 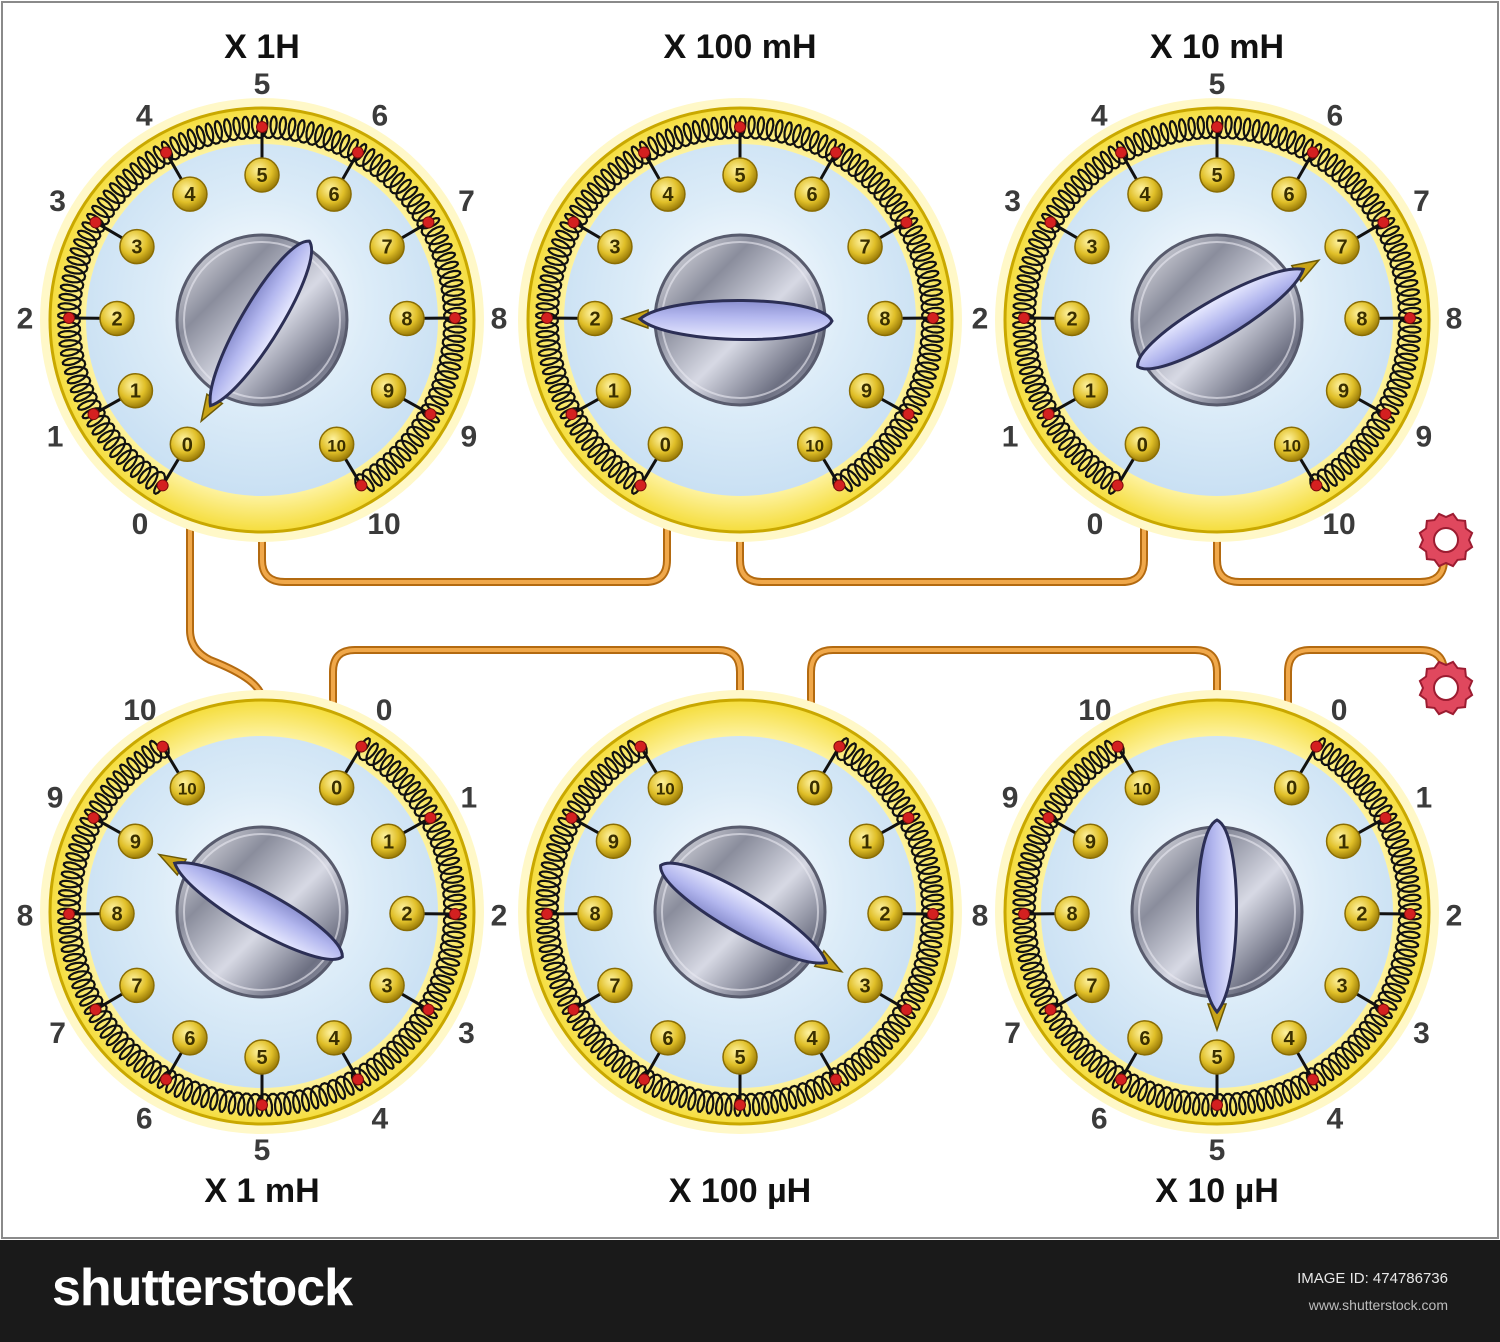 I want to click on post-hole, so click(x=1446, y=688).